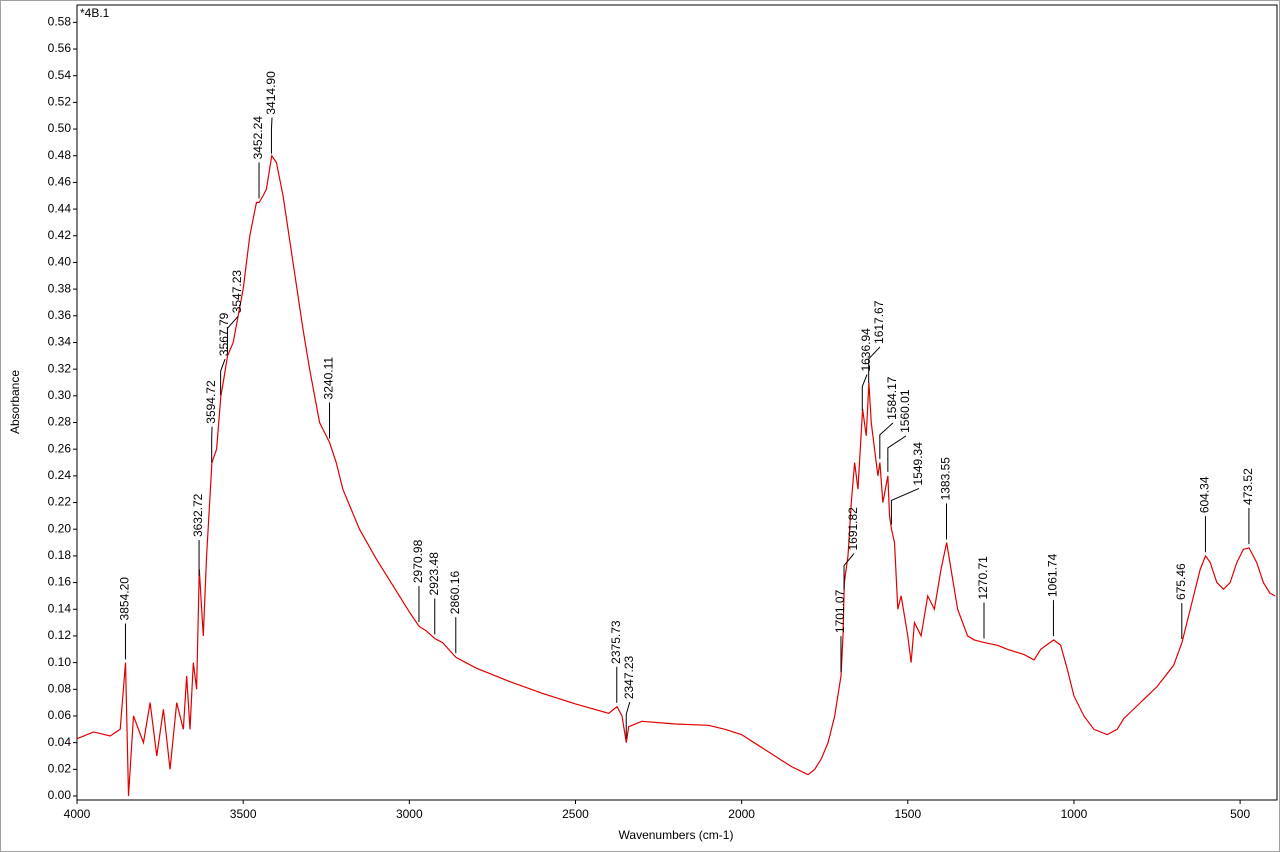 The height and width of the screenshot is (852, 1280). I want to click on annotation-label: 3452.24, so click(258, 138).